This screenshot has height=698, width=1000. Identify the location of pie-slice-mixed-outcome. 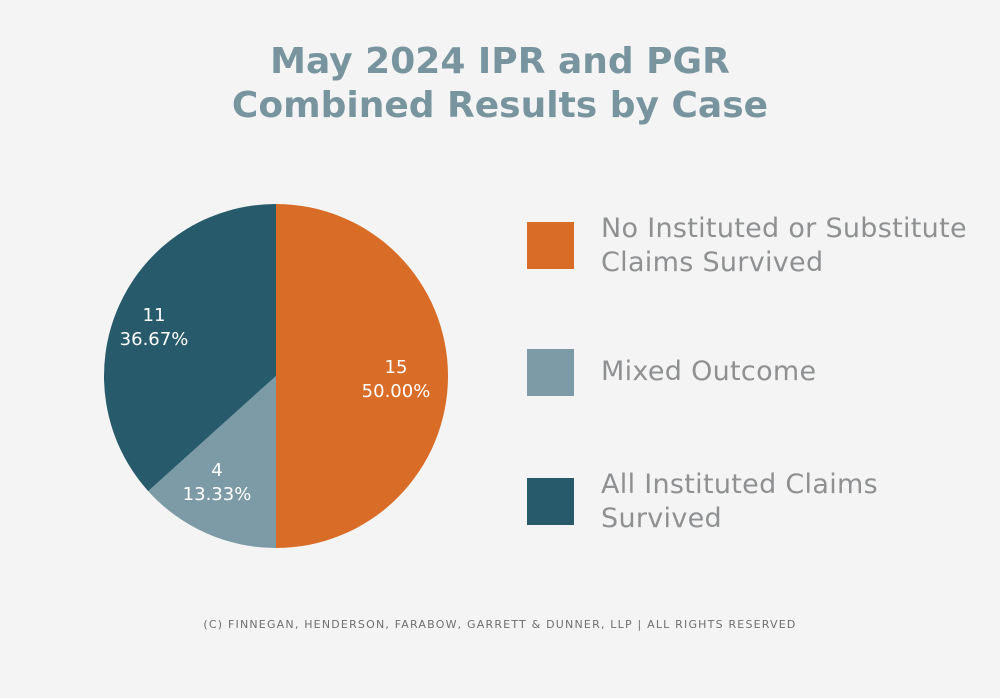
(212, 462).